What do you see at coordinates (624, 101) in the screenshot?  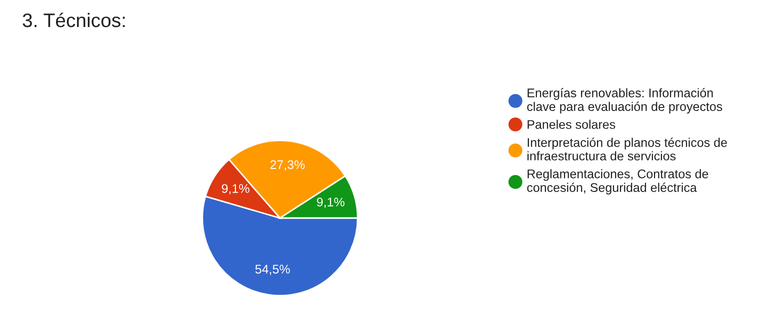 I see `legend-label: Energías renovables: Información clave para evaluación de proyectos` at bounding box center [624, 101].